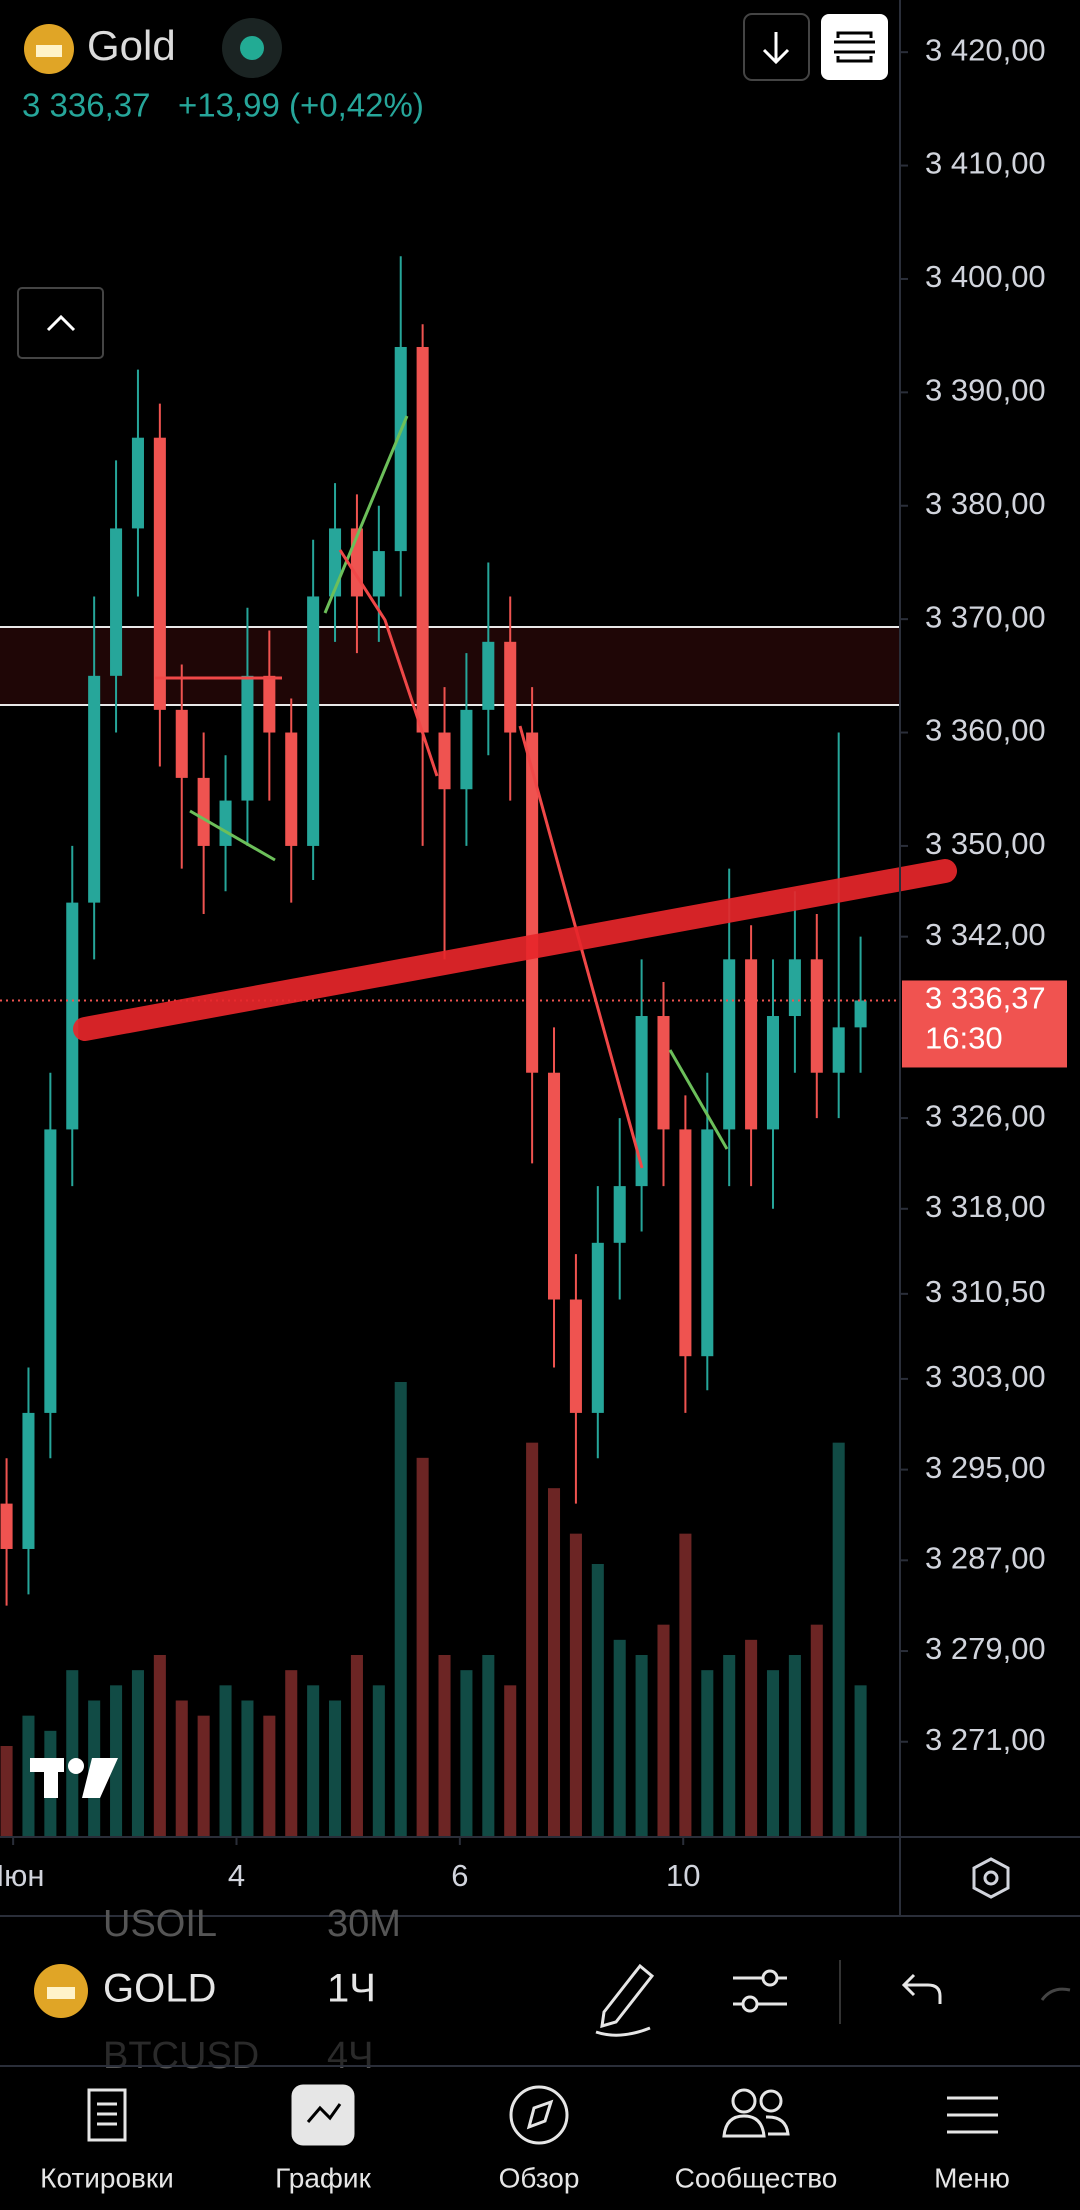 Image resolution: width=1080 pixels, height=2210 pixels. I want to click on quotes-icon, so click(107, 2115).